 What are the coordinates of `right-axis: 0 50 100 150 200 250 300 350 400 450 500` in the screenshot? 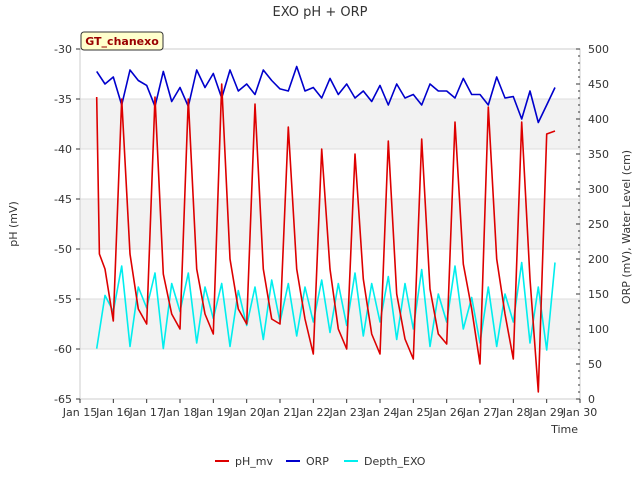 It's located at (592, 224).